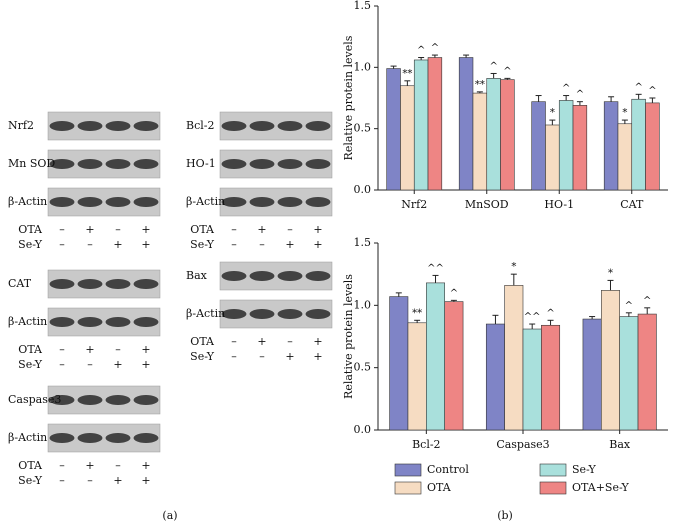 Image resolution: width=674 pixels, height=532 pixels. I want to click on x-tick-label: MnSOD, so click(487, 204).